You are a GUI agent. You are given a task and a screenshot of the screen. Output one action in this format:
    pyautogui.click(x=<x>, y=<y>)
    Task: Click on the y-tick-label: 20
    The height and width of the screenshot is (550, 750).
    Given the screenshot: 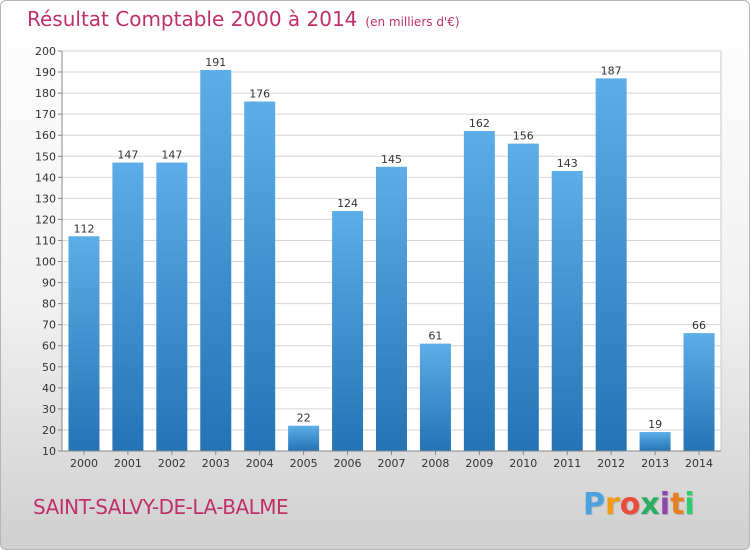 What is the action you would take?
    pyautogui.click(x=49, y=430)
    